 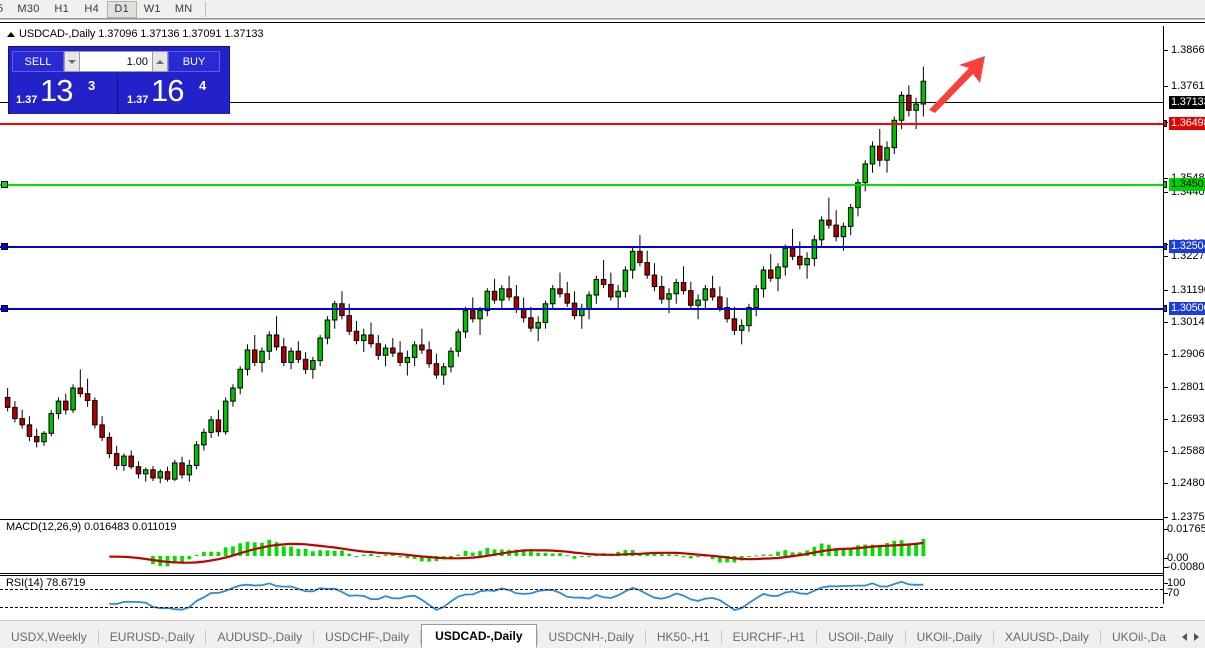 What do you see at coordinates (581, 607) in the screenshot?
I see `rsi-oversold-line` at bounding box center [581, 607].